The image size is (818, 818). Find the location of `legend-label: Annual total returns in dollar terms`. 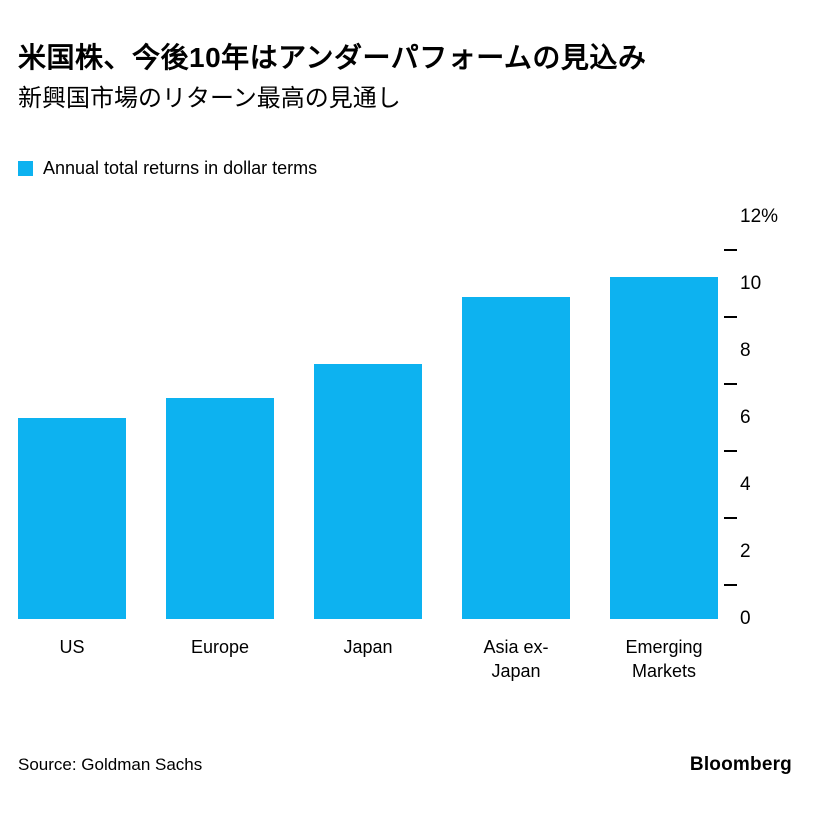

legend-label: Annual total returns in dollar terms is located at coordinates (180, 167).